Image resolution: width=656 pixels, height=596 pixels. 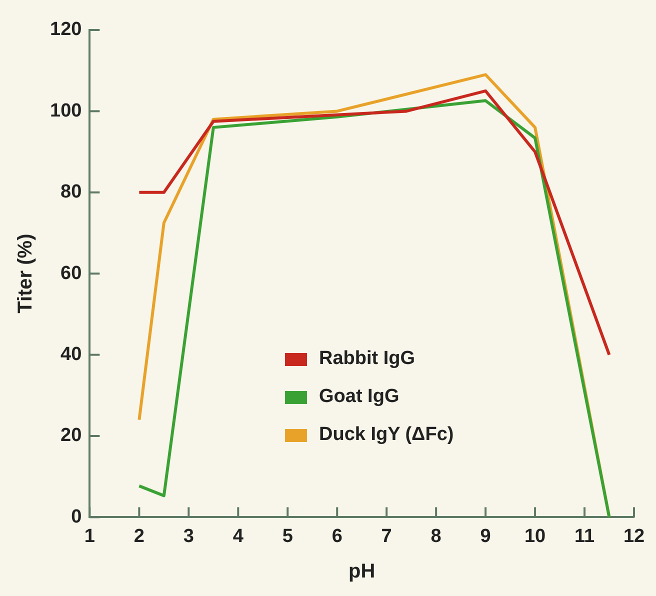 I want to click on x-tick-label: 10, so click(x=535, y=536).